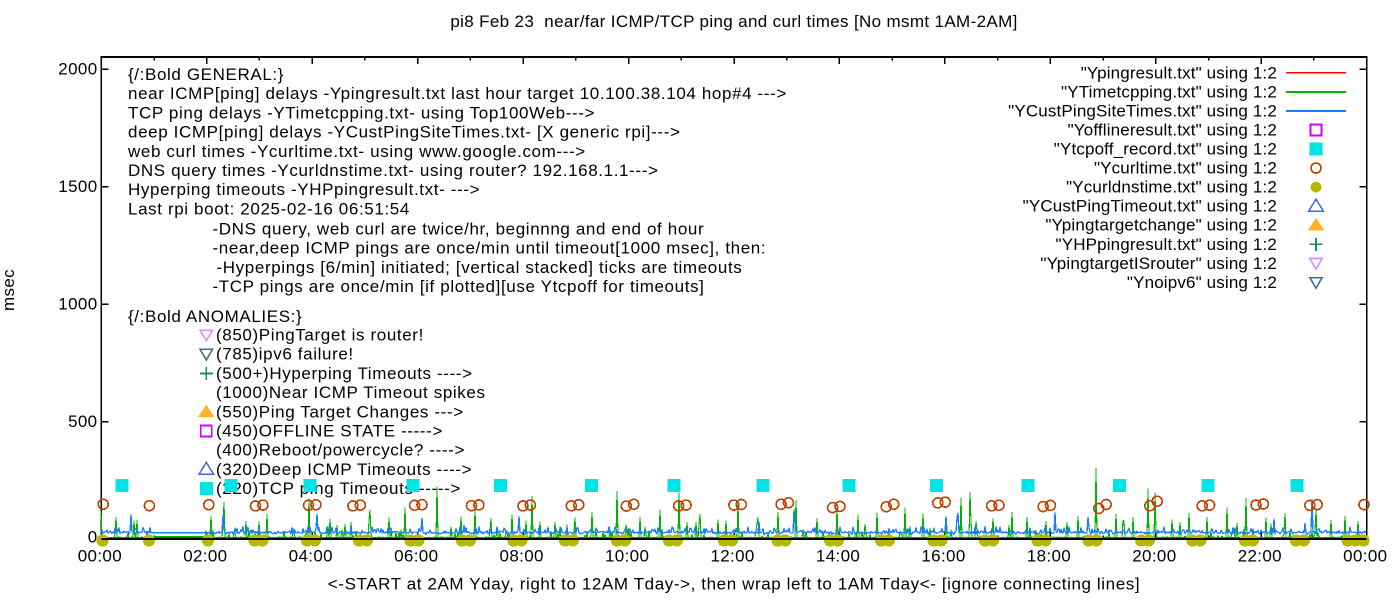 This screenshot has height=600, width=1400. What do you see at coordinates (9, 290) in the screenshot?
I see `svg-text: msec` at bounding box center [9, 290].